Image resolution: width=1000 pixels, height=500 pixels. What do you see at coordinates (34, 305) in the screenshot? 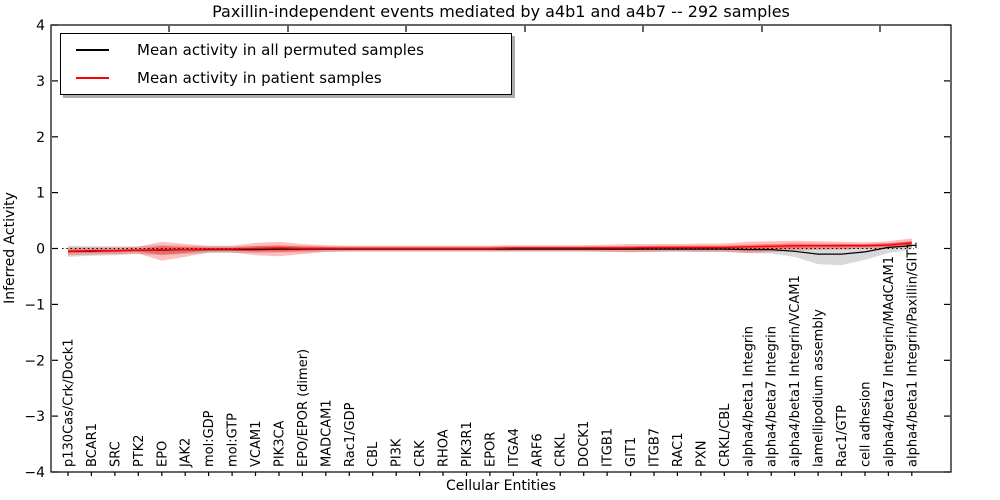
I see `y-tick-label: −1` at bounding box center [34, 305].